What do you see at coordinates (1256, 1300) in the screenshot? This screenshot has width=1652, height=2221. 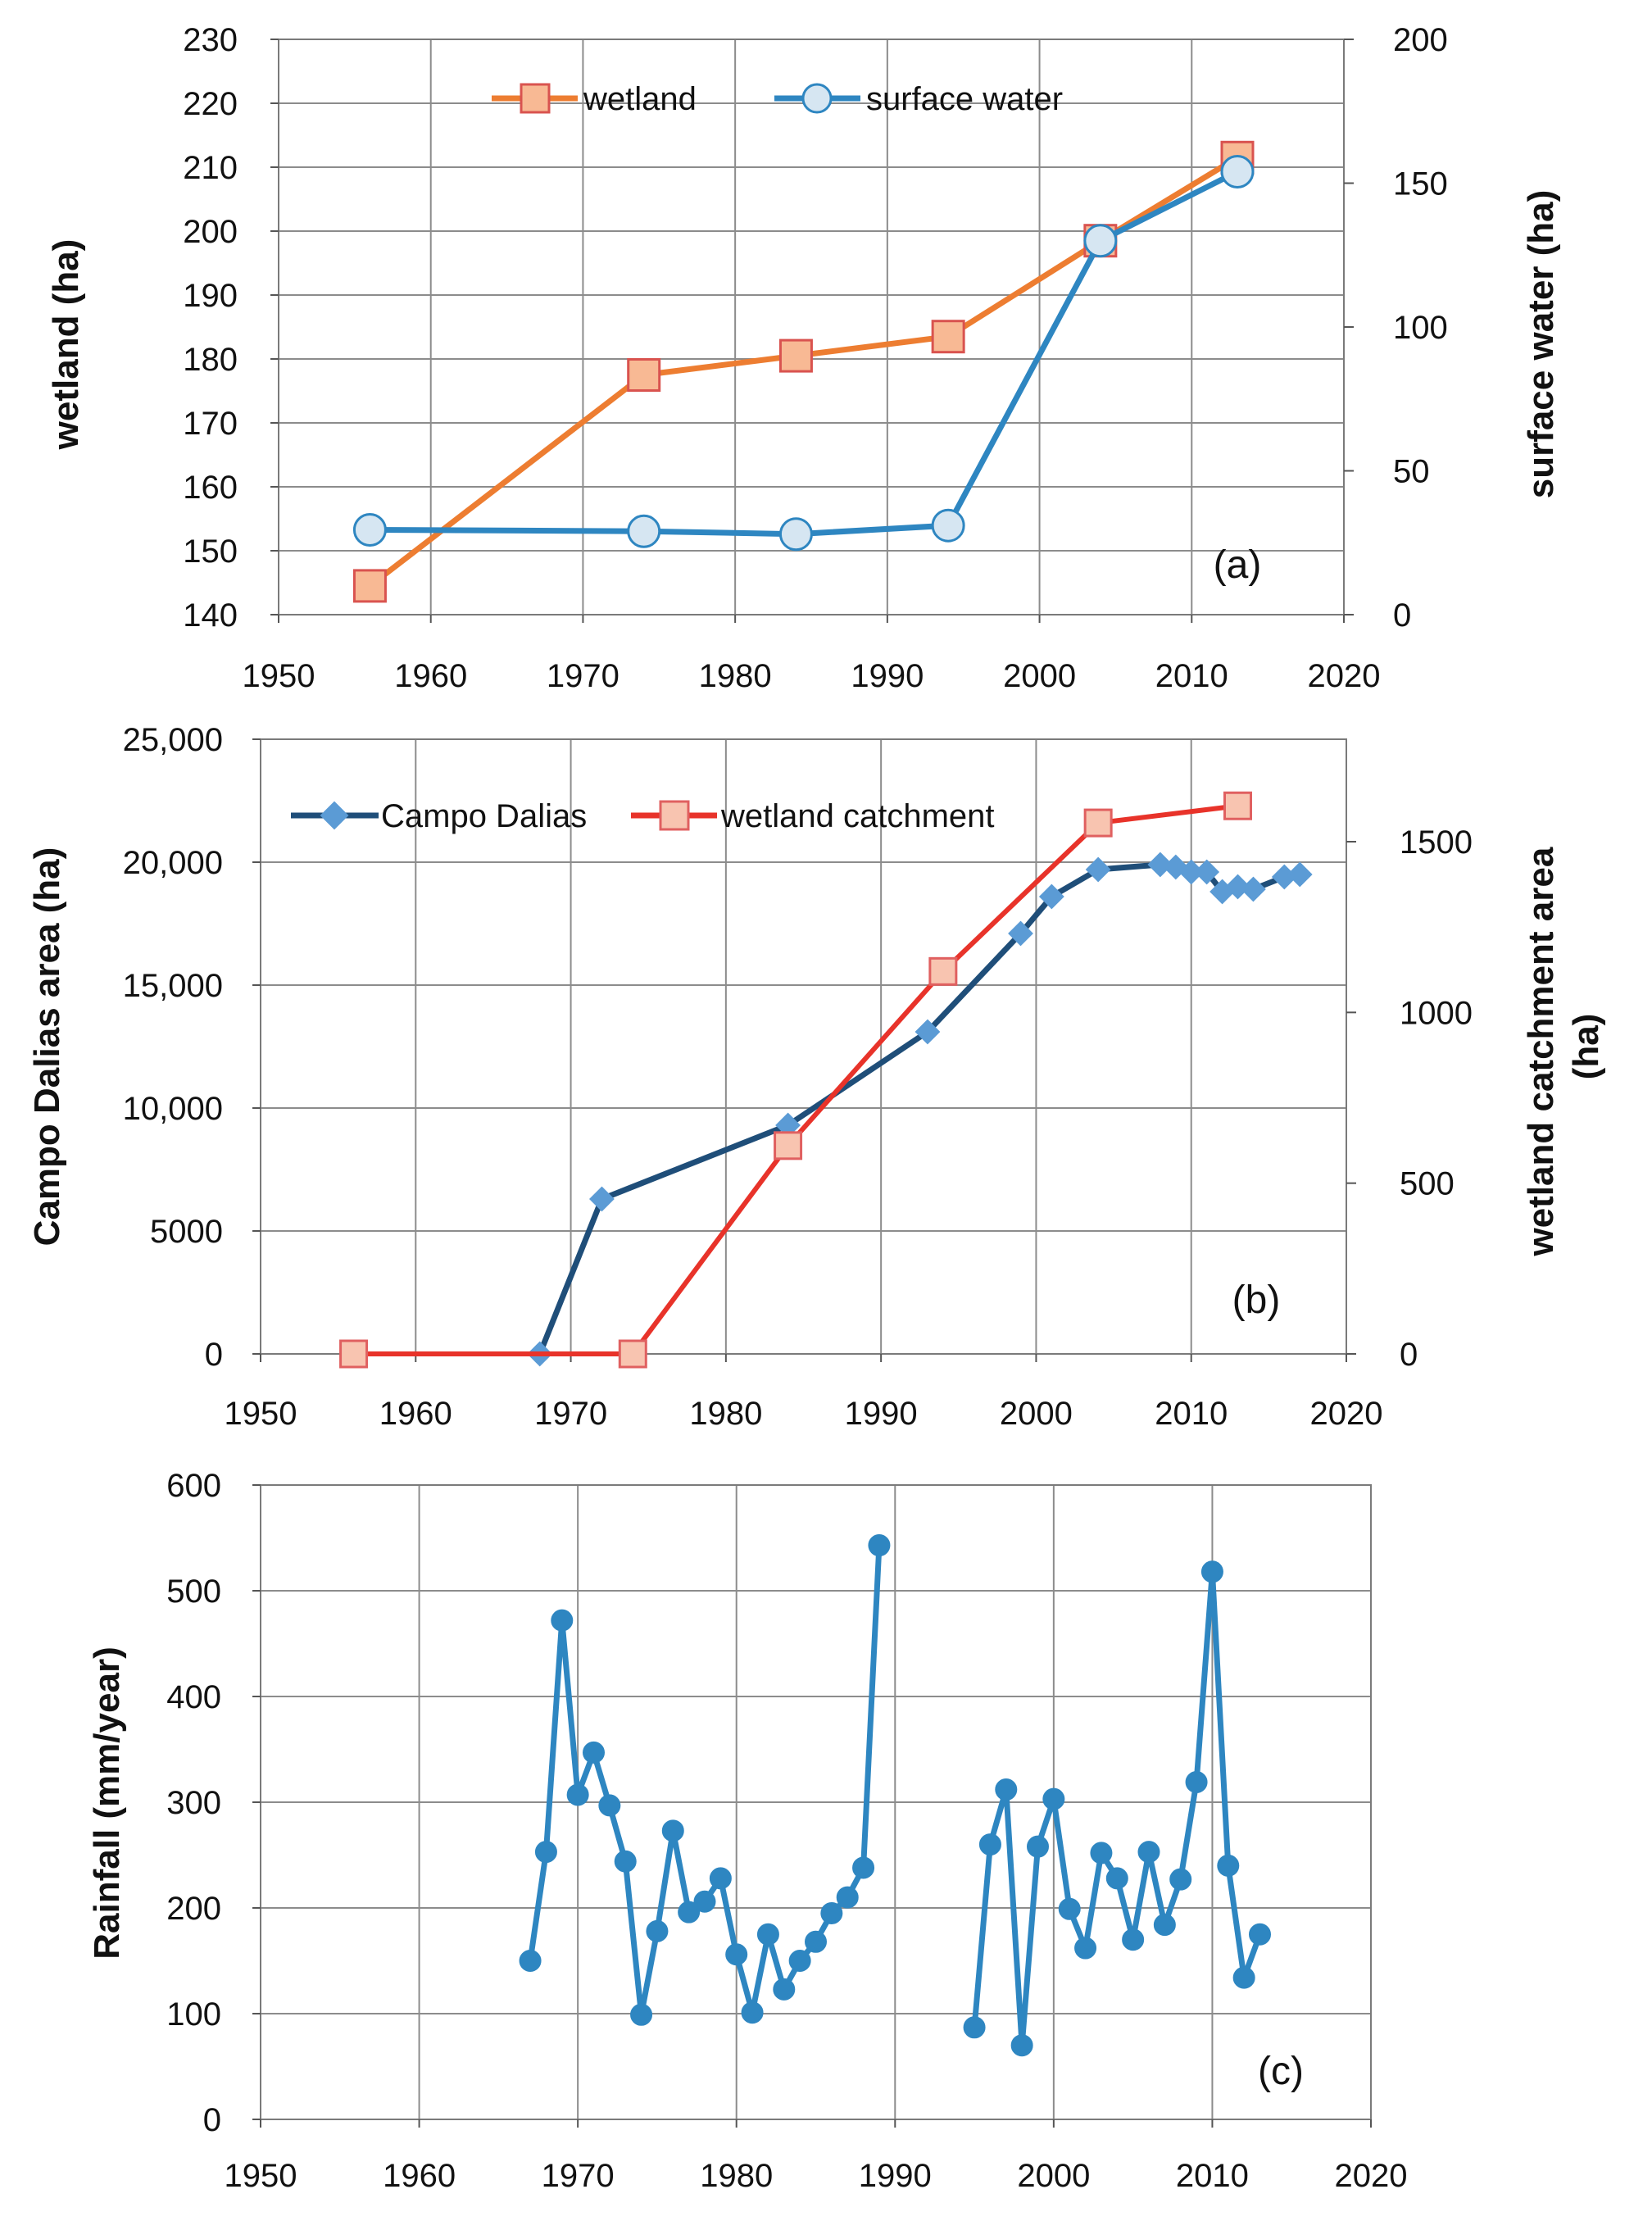 I see `panel-label-b: (b)` at bounding box center [1256, 1300].